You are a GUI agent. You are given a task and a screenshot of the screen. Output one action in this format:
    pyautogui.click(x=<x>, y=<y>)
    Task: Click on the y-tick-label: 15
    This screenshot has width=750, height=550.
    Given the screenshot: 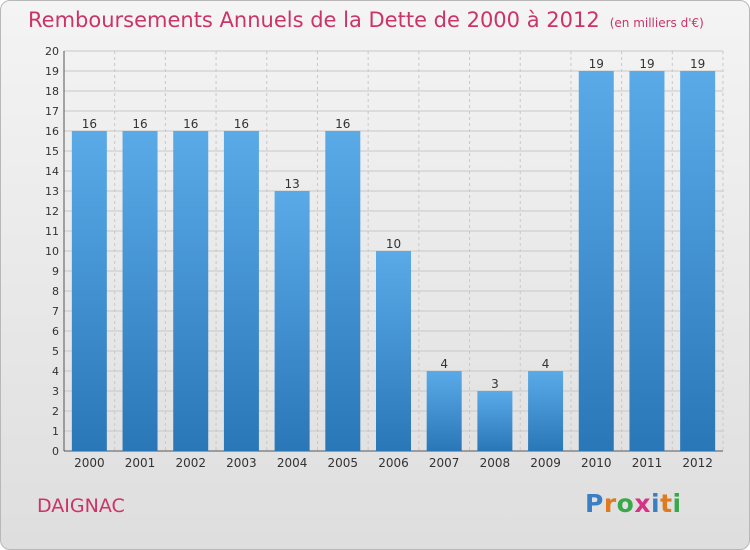 What is the action you would take?
    pyautogui.click(x=52, y=151)
    